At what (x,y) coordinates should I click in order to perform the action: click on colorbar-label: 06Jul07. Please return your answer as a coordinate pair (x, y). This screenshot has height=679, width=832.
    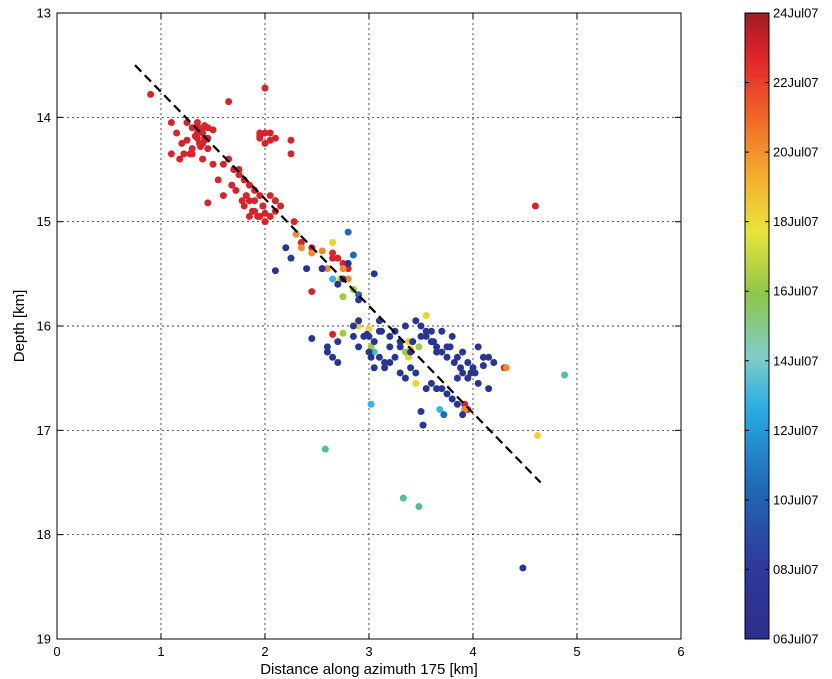
    Looking at the image, I should click on (796, 639).